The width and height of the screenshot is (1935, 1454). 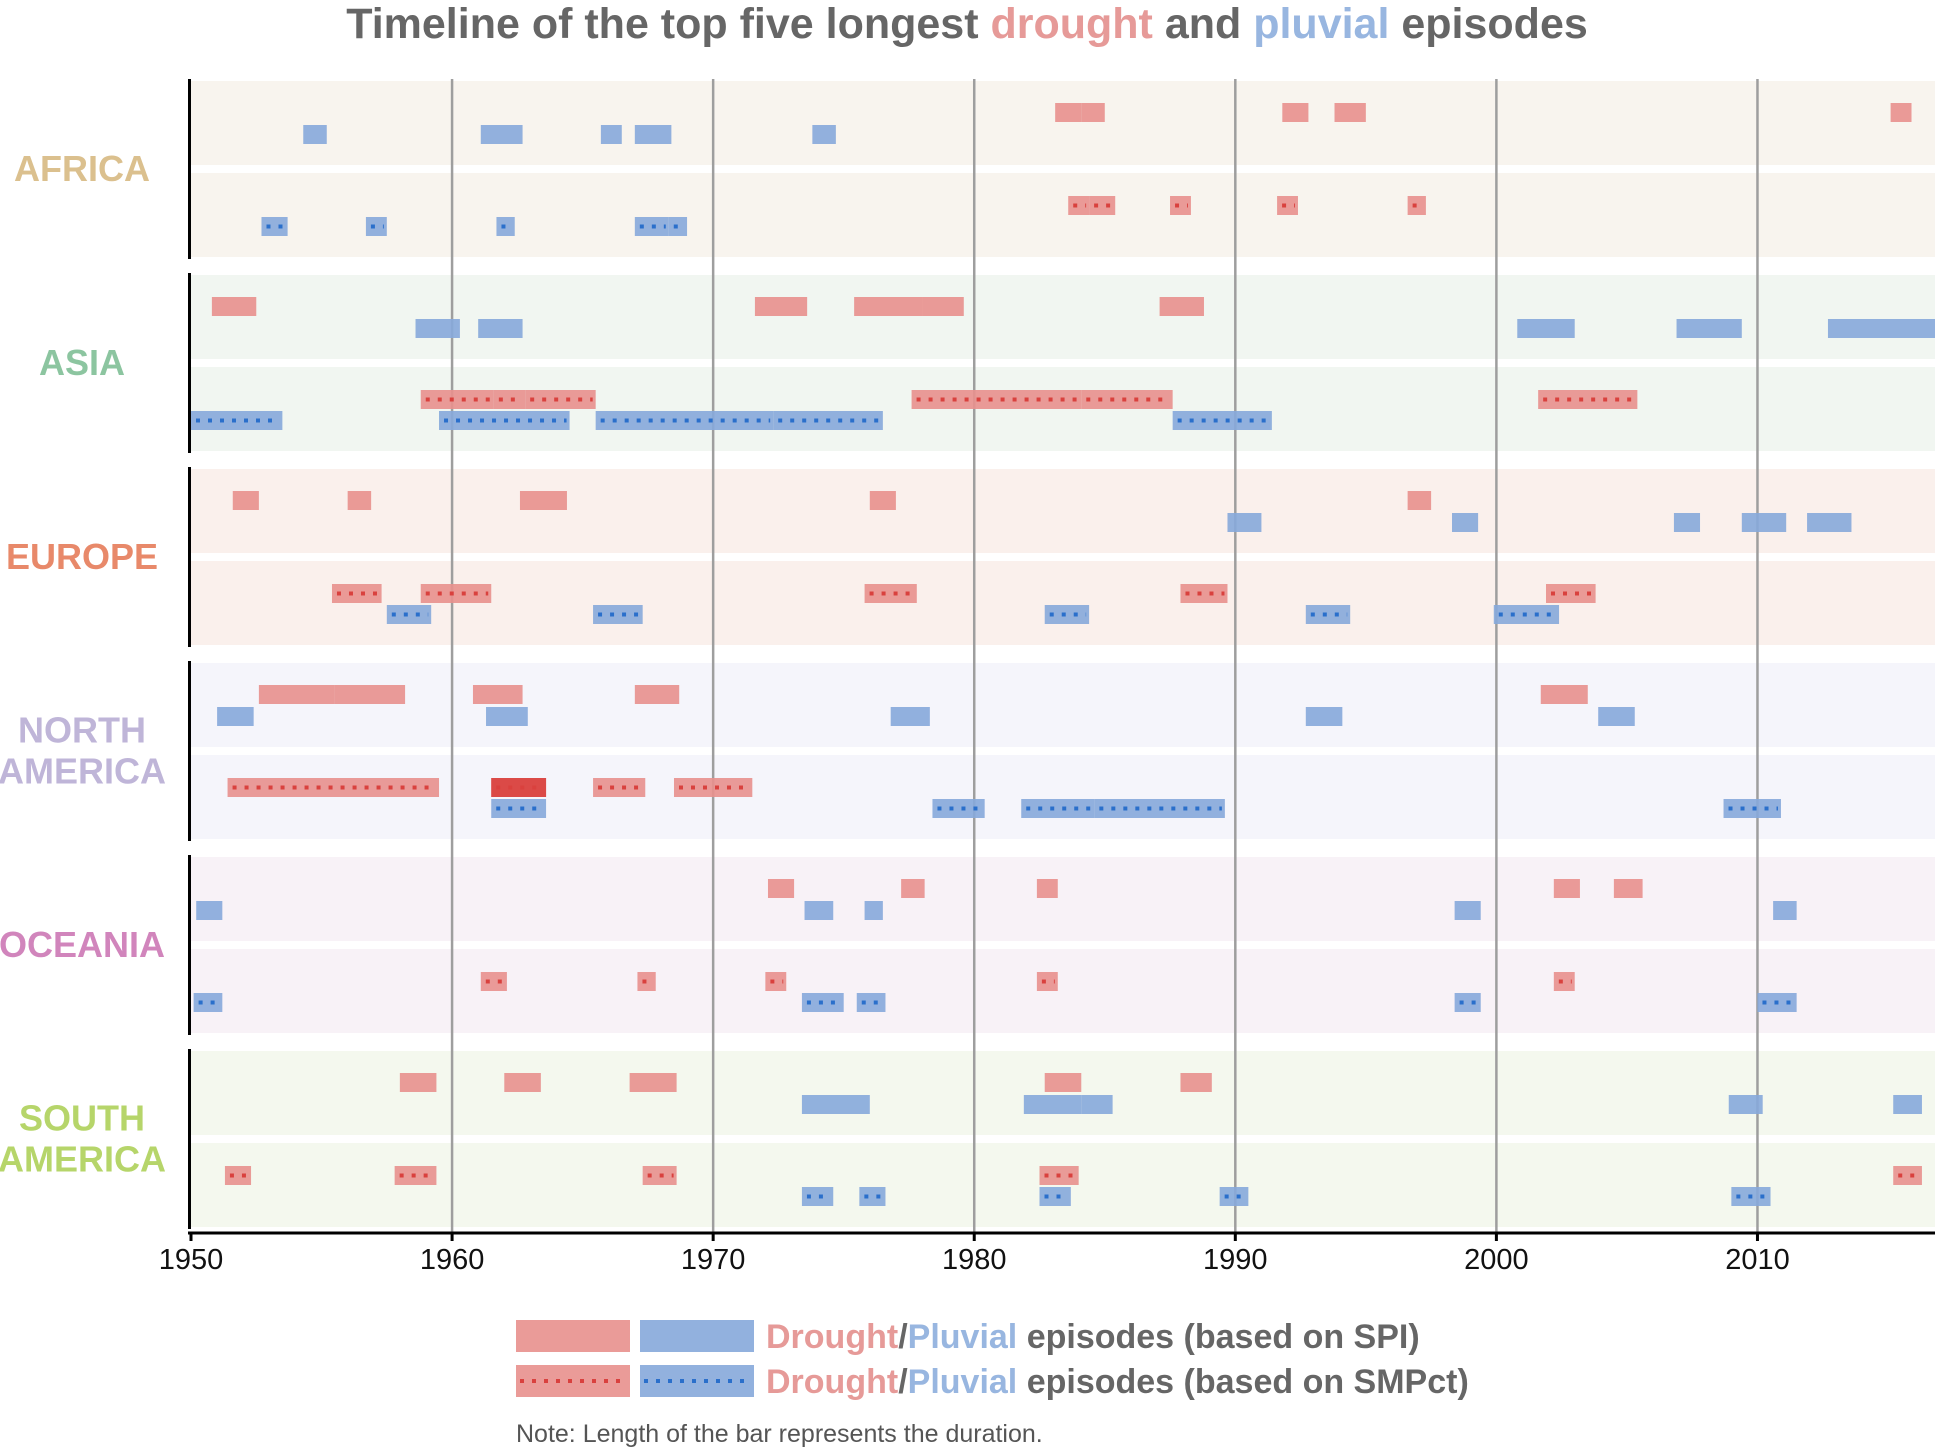 I want to click on band-asia-spi, so click(x=1063, y=317).